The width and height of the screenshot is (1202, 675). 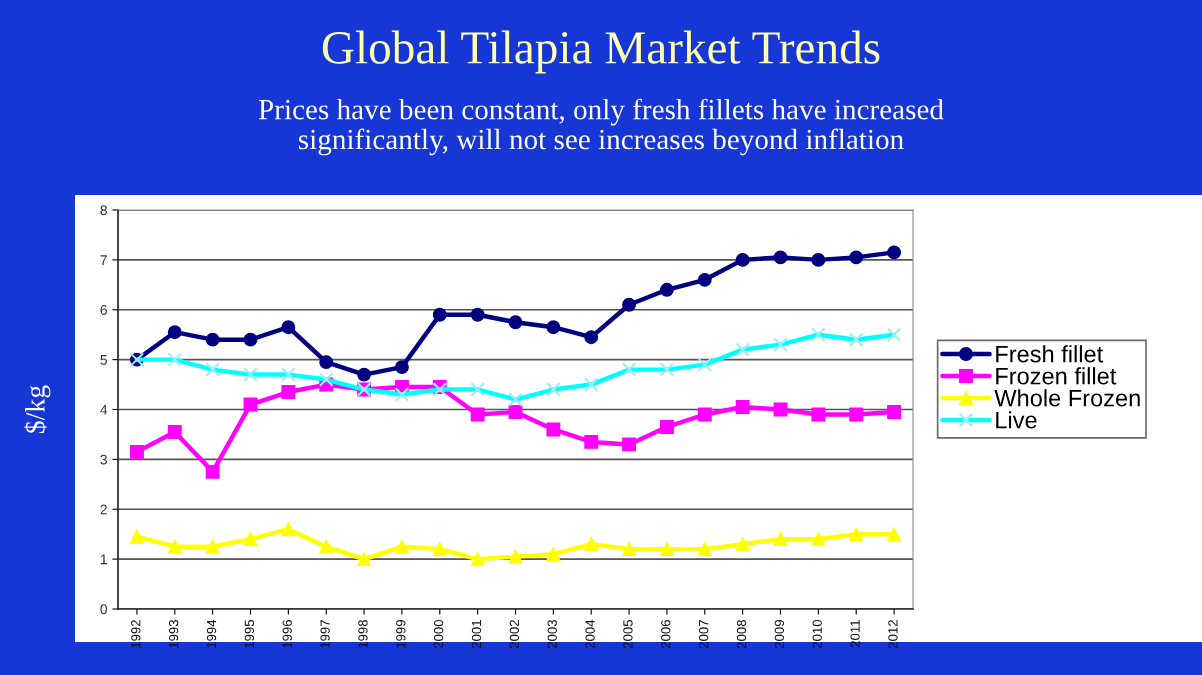 I want to click on x-tick-label: 1998, so click(x=363, y=633).